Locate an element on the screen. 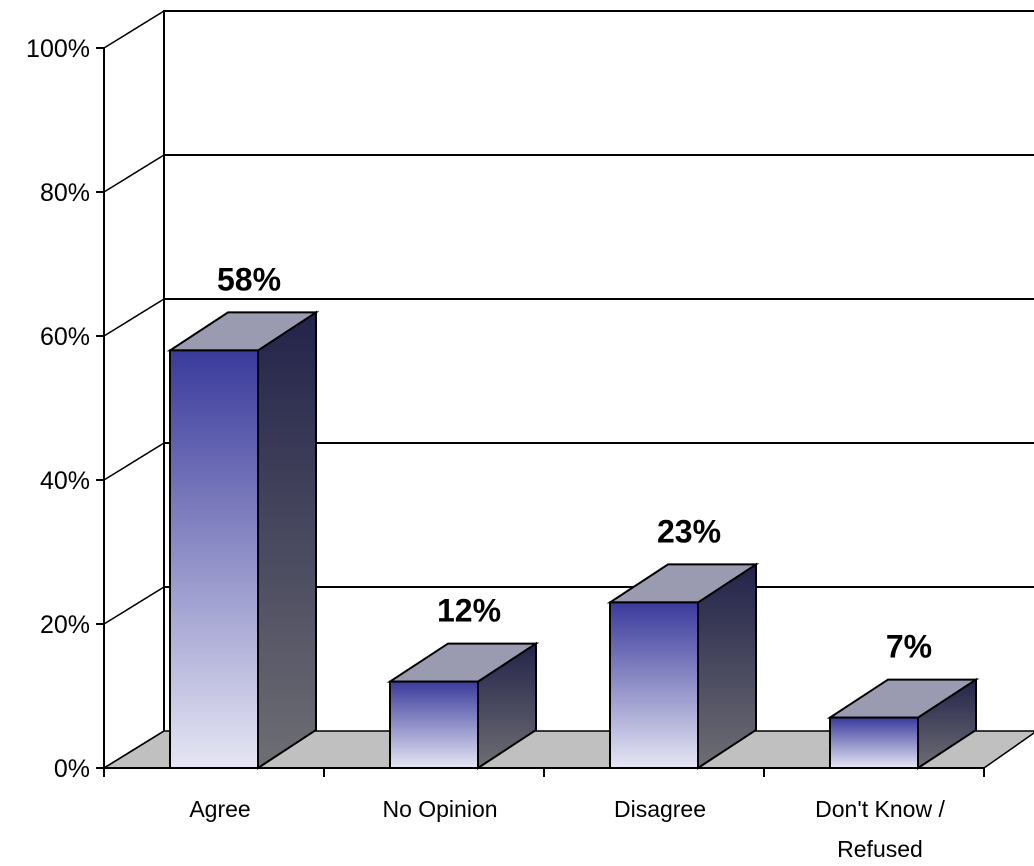 This screenshot has height=866, width=1034. data-label: 12% is located at coordinates (469, 611).